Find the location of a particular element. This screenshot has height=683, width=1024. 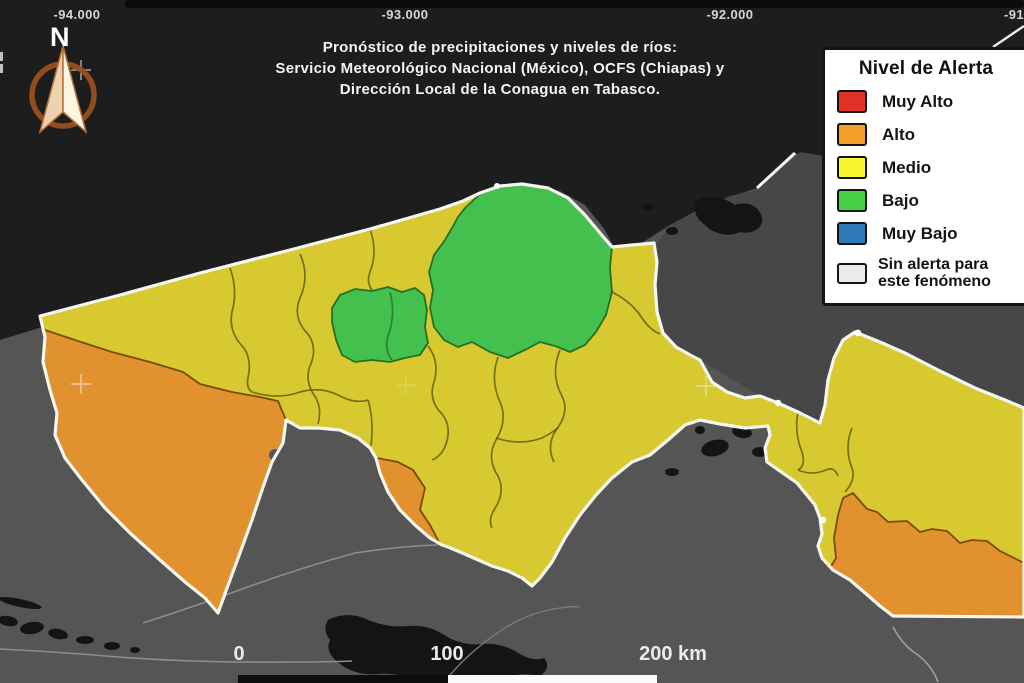

legend-item: Muy Alto is located at coordinates (930, 101).